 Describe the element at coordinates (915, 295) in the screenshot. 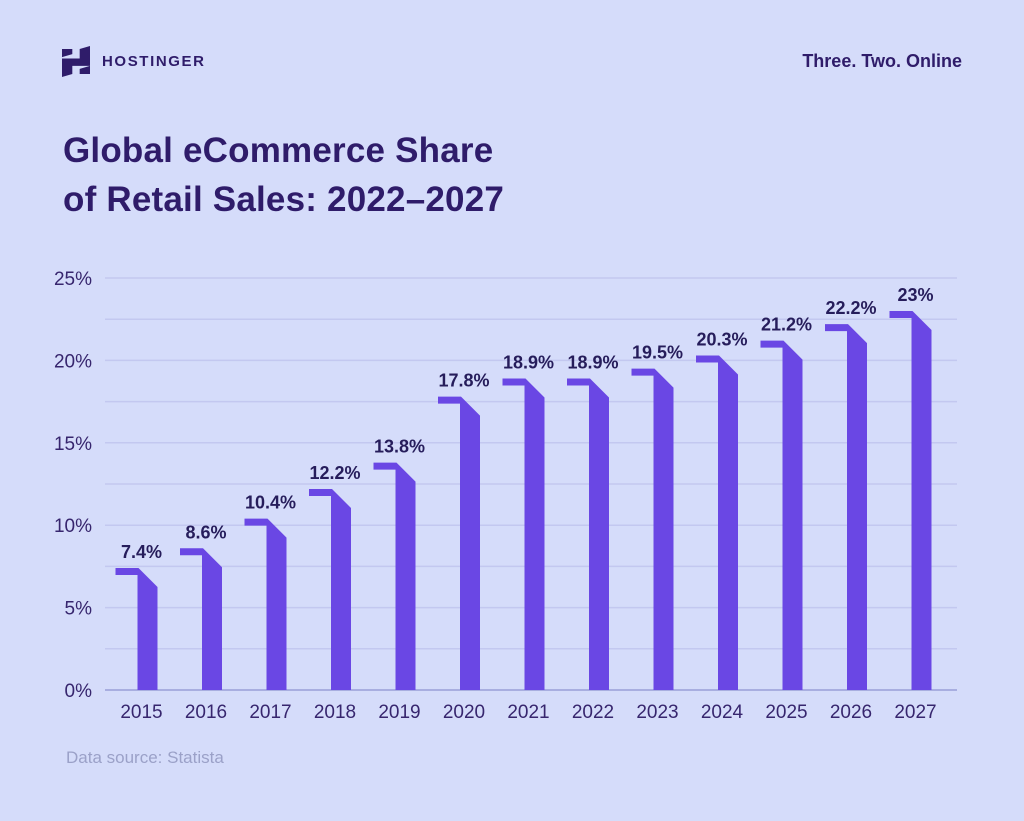

I see `bar-value-label: 23%` at that location.